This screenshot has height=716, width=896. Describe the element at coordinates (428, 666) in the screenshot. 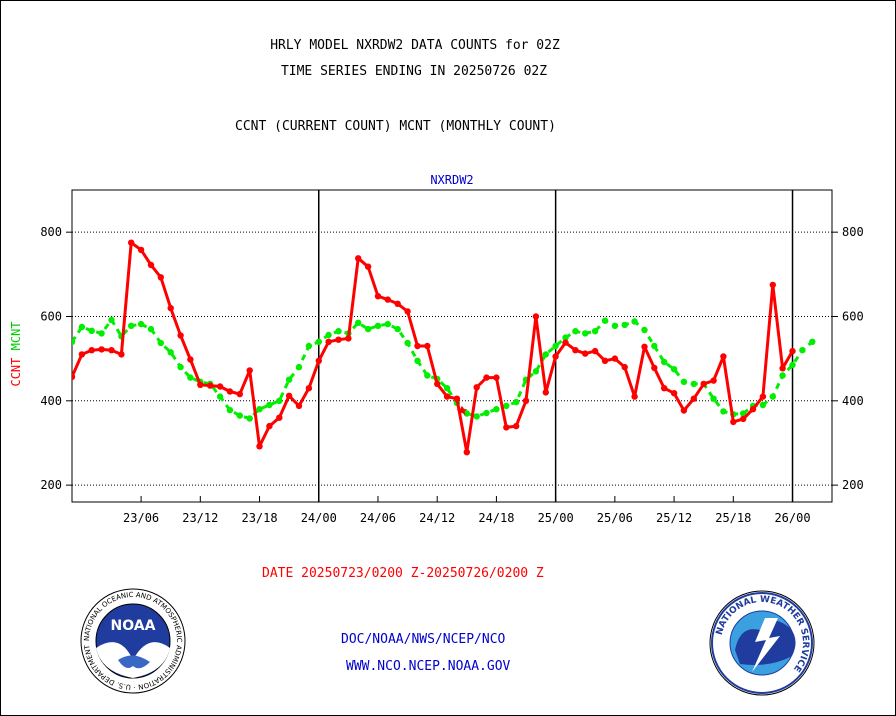

I see `website-link: WWW.NCO.NCEP.NOAA.GOV` at that location.